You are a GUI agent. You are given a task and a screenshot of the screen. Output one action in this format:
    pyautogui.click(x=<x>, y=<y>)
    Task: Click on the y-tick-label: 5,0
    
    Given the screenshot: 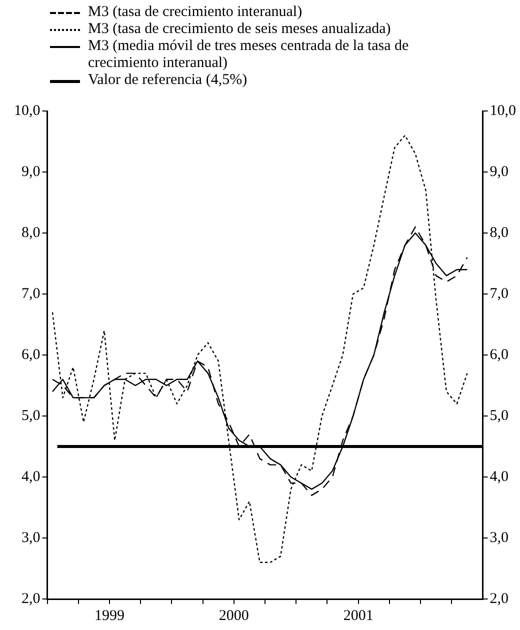 What is the action you would take?
    pyautogui.click(x=31, y=416)
    